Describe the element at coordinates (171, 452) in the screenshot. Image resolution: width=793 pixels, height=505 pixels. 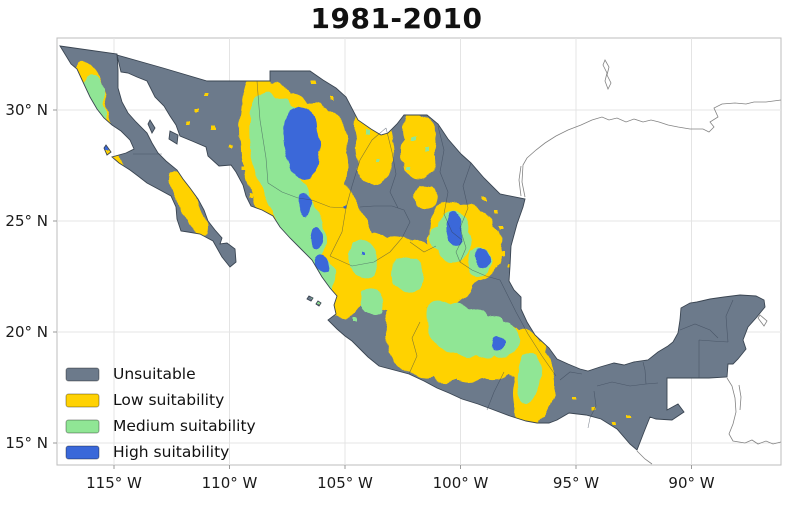
I see `legend-label-high: High suitability` at that location.